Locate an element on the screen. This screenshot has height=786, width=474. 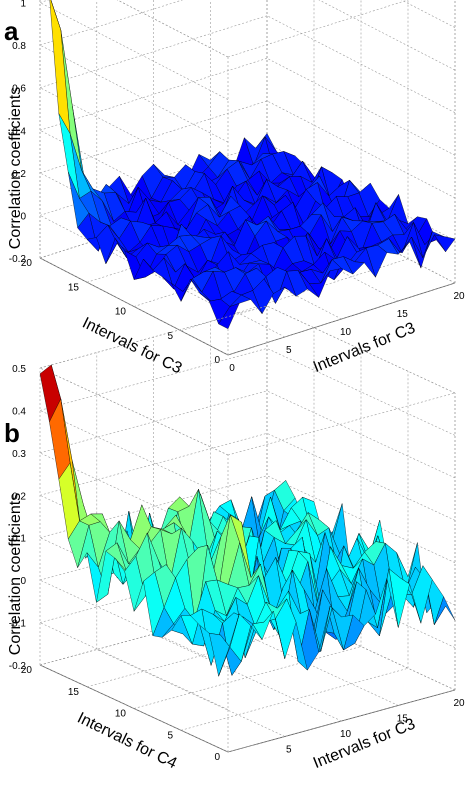
panel-a-z-axis-label: Correlation coefficients is located at coordinates (15, 168).